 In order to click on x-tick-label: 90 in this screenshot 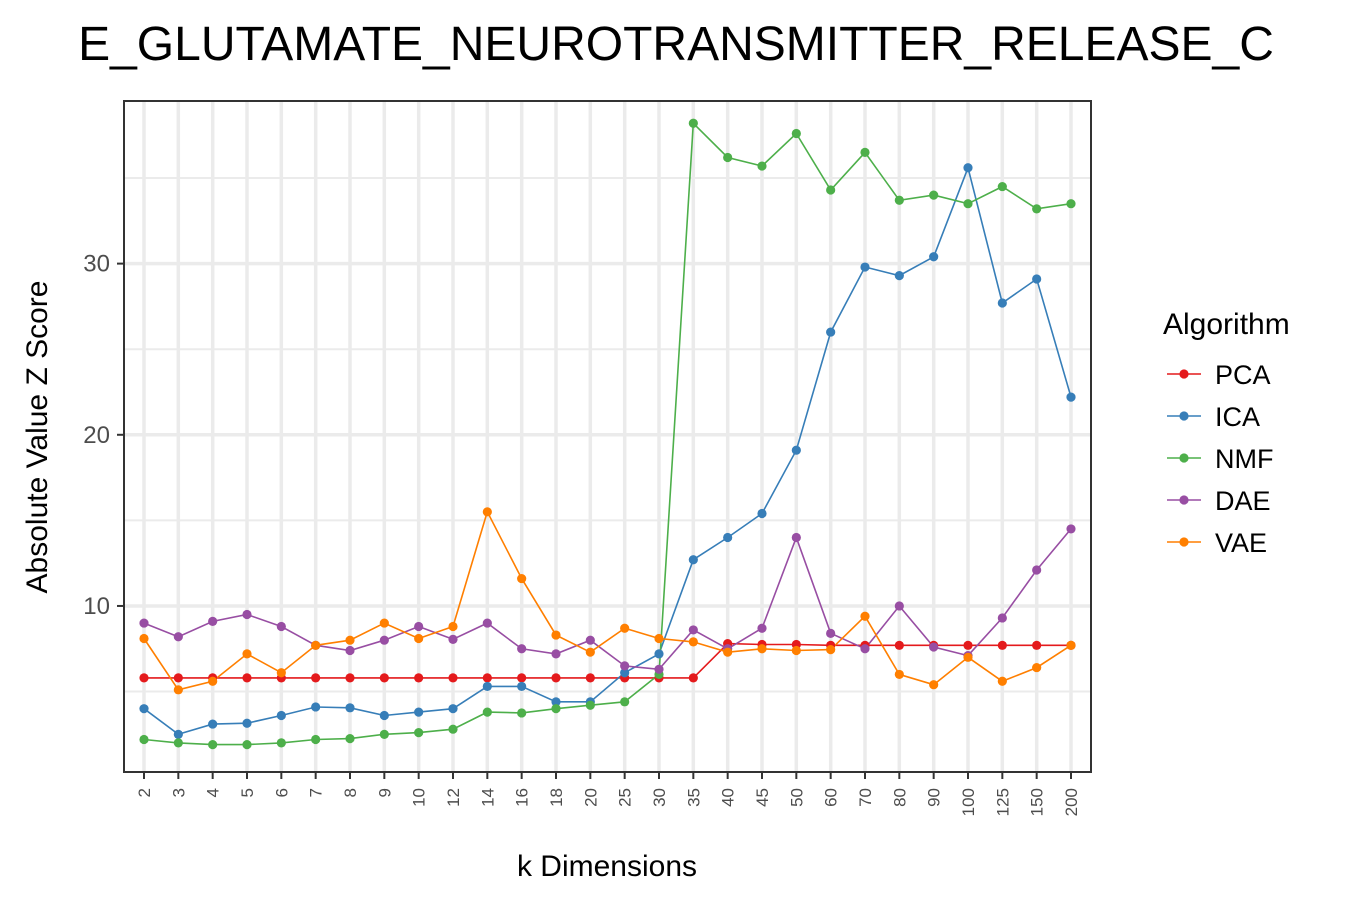, I will do `click(934, 797)`.